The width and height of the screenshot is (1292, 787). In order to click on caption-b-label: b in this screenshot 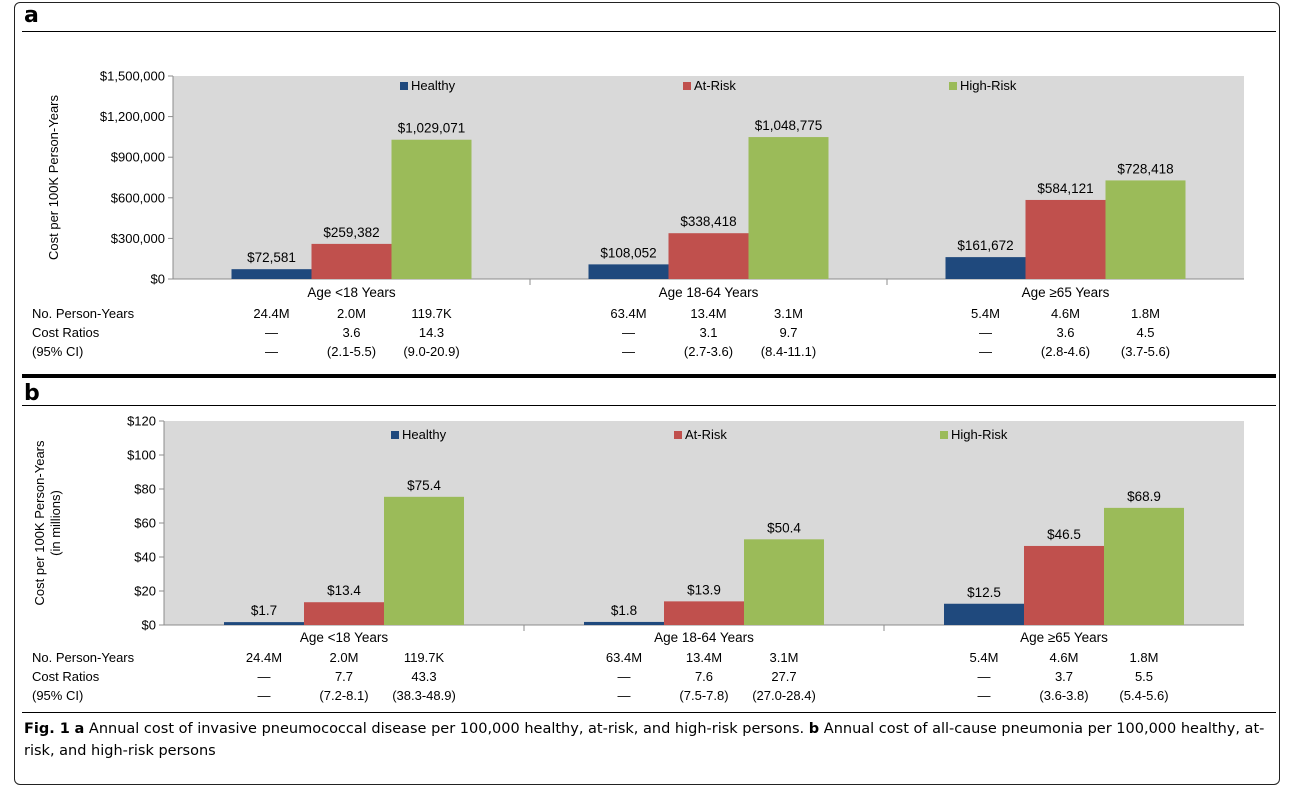, I will do `click(814, 729)`.